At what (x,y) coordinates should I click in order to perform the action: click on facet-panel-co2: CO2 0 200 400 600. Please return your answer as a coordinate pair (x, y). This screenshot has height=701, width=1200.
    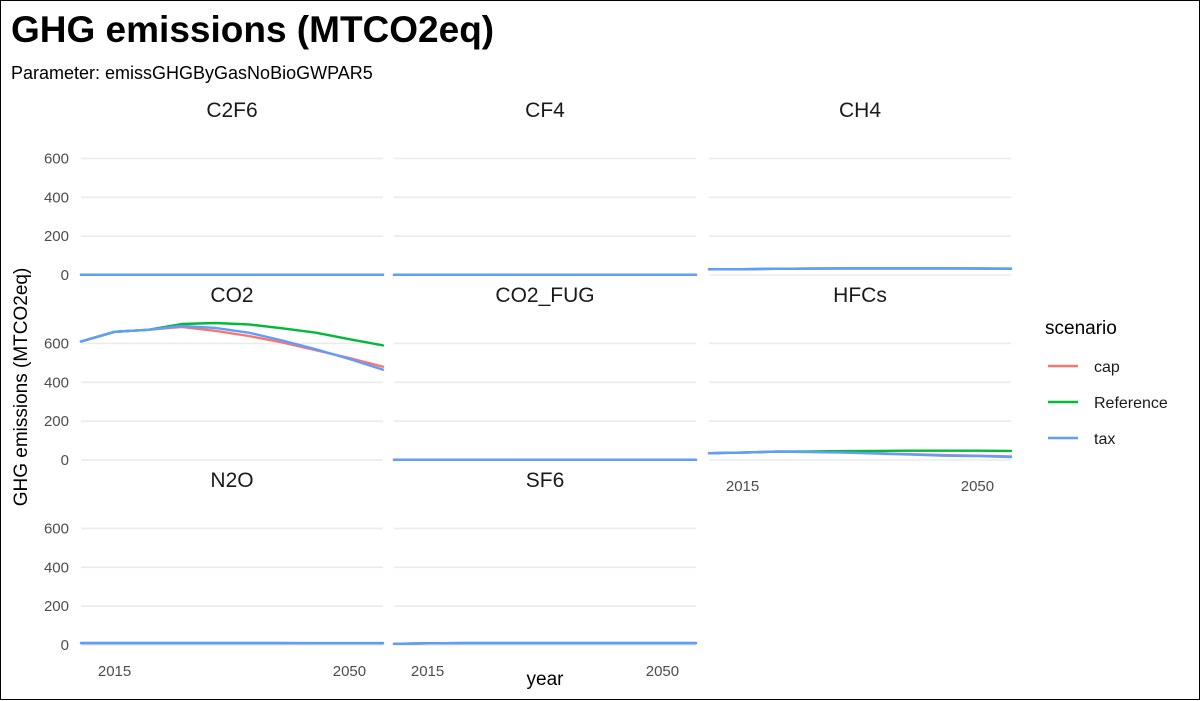
    Looking at the image, I should click on (213, 376).